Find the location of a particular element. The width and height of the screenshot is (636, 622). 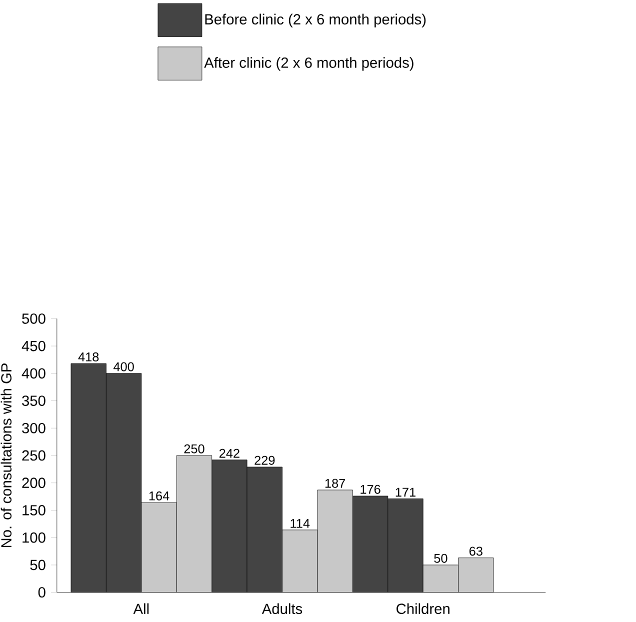

x-tick-label: All is located at coordinates (141, 608).